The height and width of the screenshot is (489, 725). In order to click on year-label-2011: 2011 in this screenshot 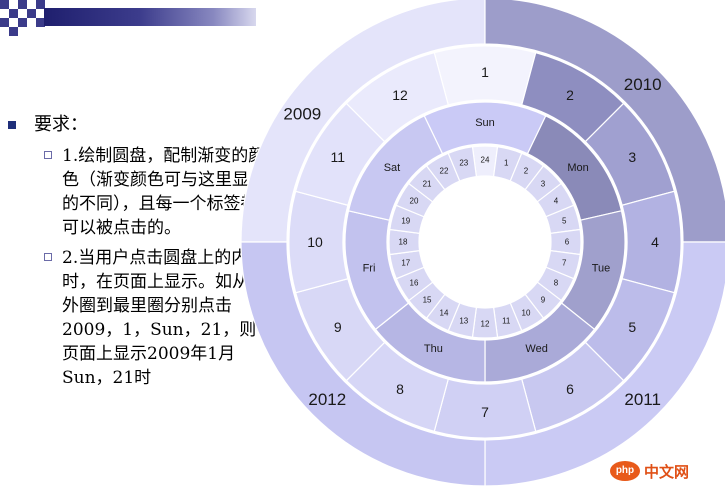, I will do `click(642, 399)`.